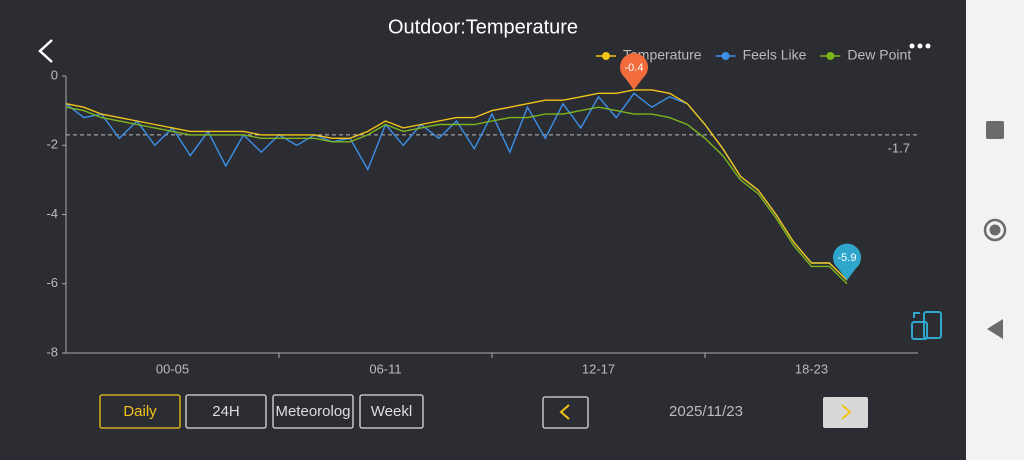 The height and width of the screenshot is (460, 1024). I want to click on tab-label: Meteorolog, so click(312, 411).